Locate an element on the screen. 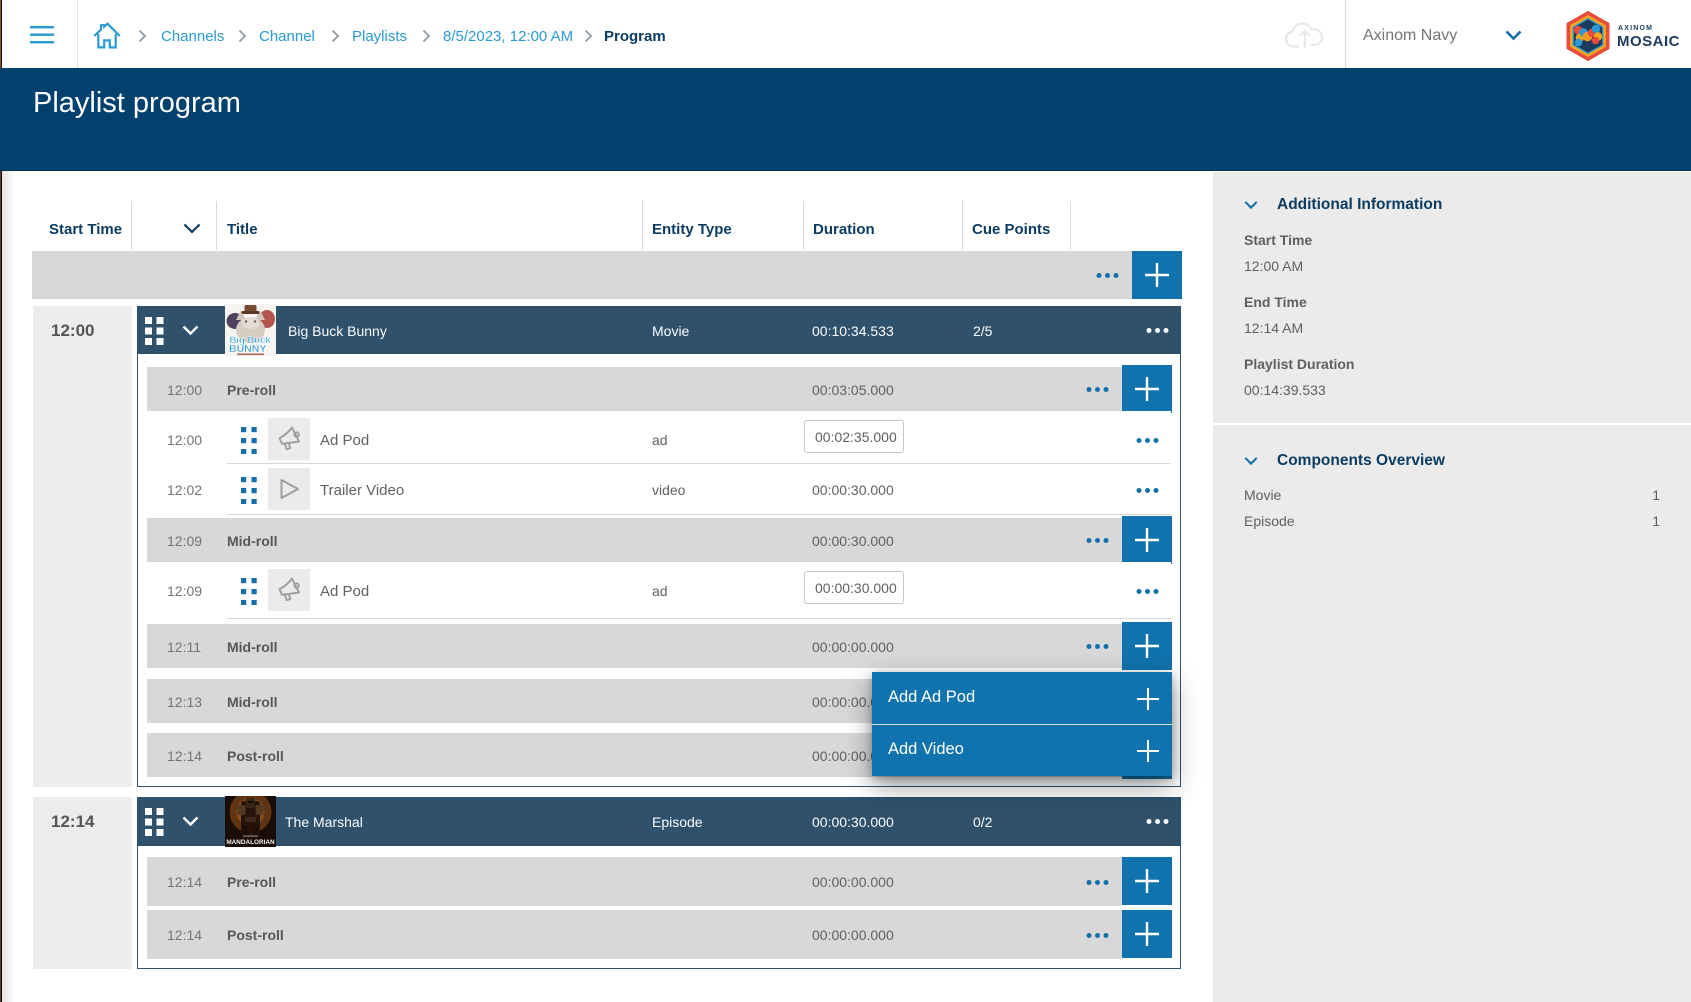 The image size is (1691, 1002). svg-text: BUNNY is located at coordinates (247, 349).